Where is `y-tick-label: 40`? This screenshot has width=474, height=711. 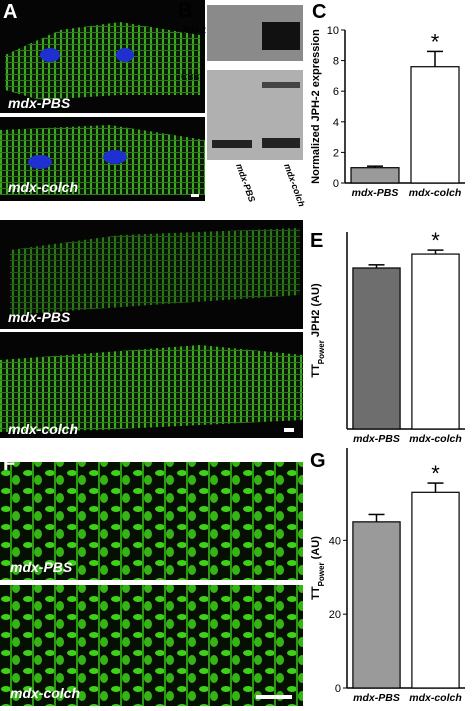 y-tick-label: 40 is located at coordinates (335, 541).